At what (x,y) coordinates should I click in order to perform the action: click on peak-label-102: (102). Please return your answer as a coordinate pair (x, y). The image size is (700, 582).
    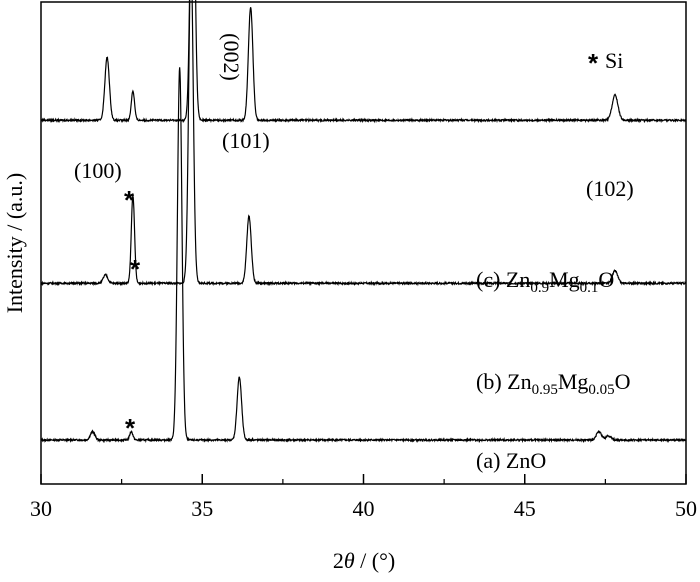
    Looking at the image, I should click on (610, 188).